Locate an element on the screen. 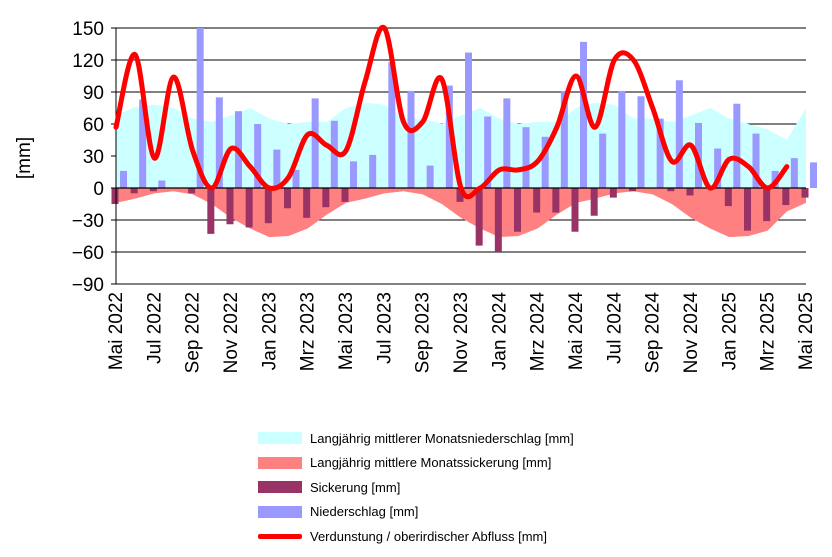 The image size is (832, 557). x-tick-label: Sep 2024 is located at coordinates (653, 333).